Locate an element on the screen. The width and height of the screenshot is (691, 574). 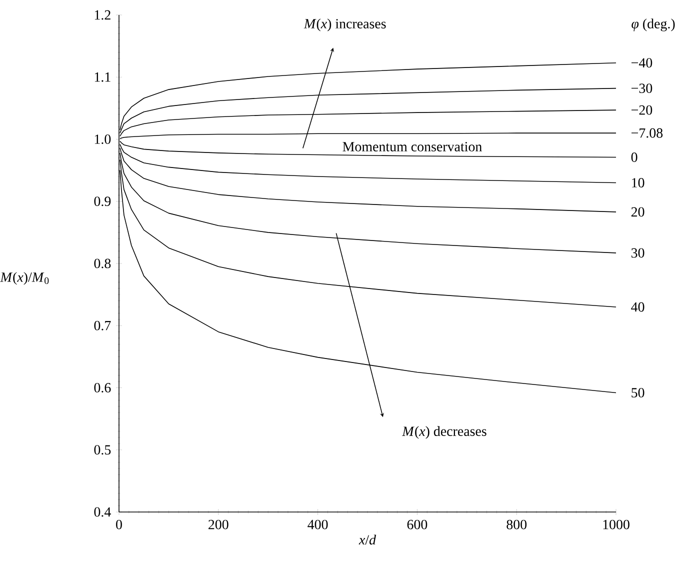
series-label: −40 is located at coordinates (642, 63).